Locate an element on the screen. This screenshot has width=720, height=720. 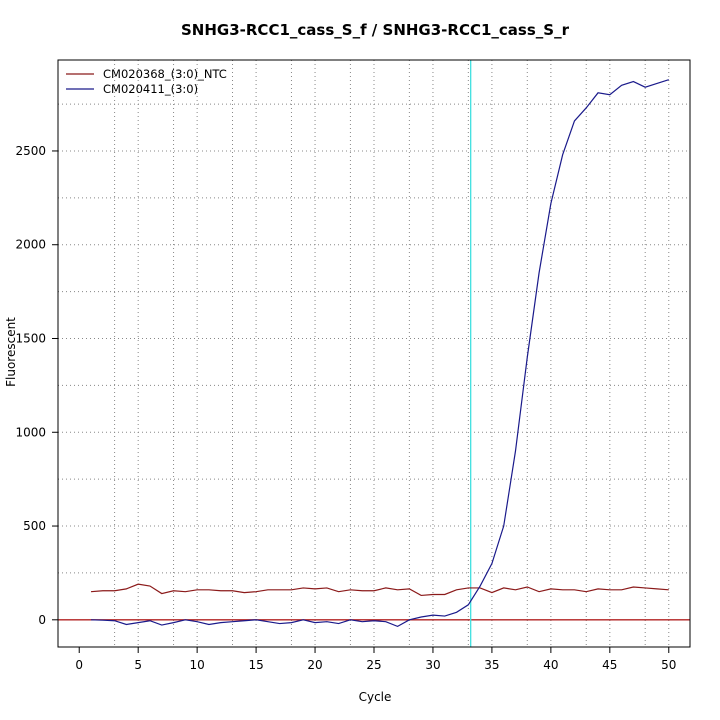
legend-label-1: CM020368_(3:0)_NTC is located at coordinates (165, 74).